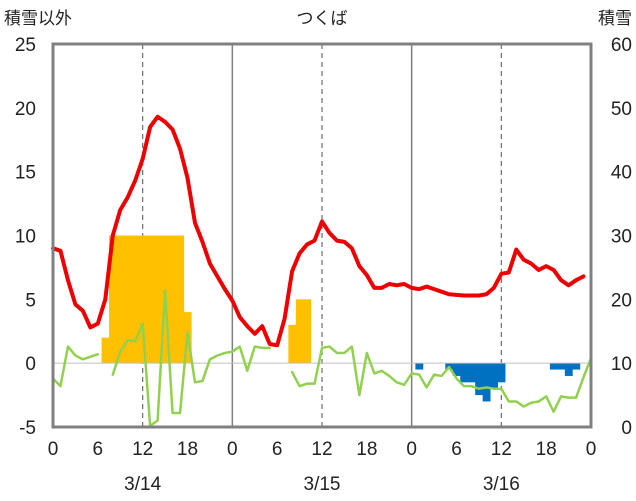 The width and height of the screenshot is (636, 501). What do you see at coordinates (142, 484) in the screenshot?
I see `x-date-label: 3/14` at bounding box center [142, 484].